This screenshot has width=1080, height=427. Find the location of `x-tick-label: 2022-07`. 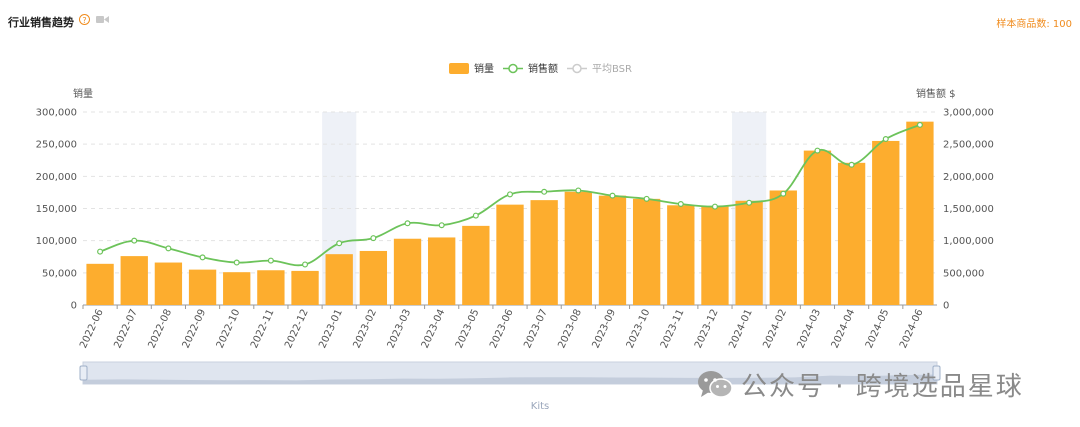

x-tick-label: 2022-07 is located at coordinates (126, 329).